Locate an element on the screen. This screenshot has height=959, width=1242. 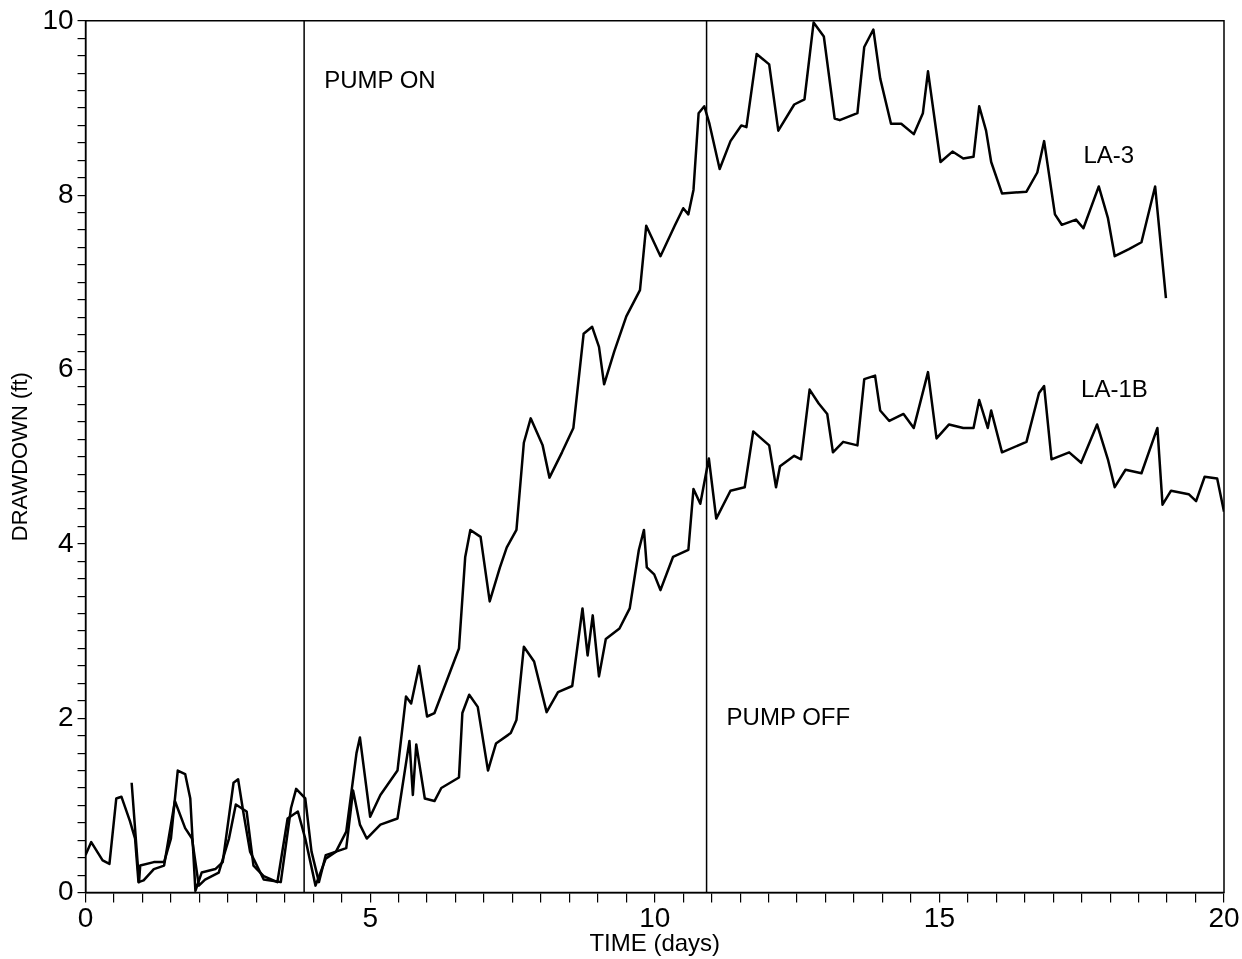
y-tick-label: 10 is located at coordinates (58, 19).